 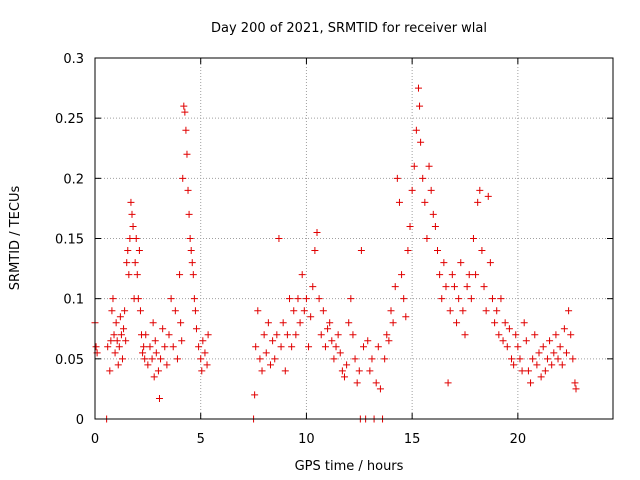 I want to click on x-tick-label: 15, so click(x=412, y=439).